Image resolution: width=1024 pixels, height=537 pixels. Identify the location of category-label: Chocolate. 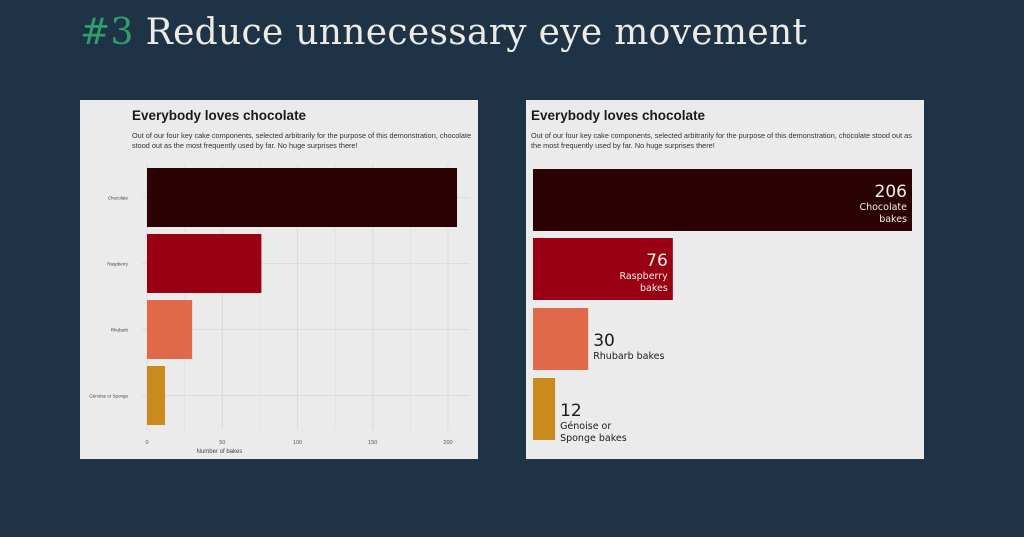
(118, 198).